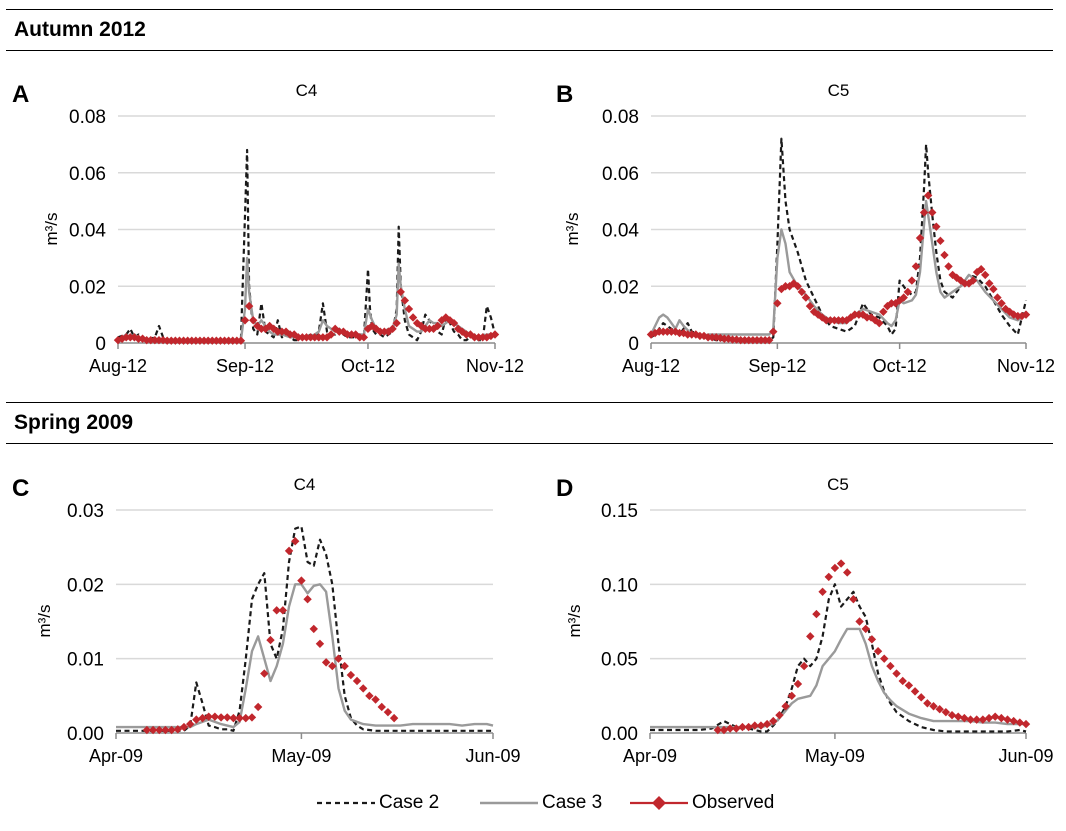  Describe the element at coordinates (245, 366) in the screenshot. I see `x-tick-label: Sep-12` at that location.